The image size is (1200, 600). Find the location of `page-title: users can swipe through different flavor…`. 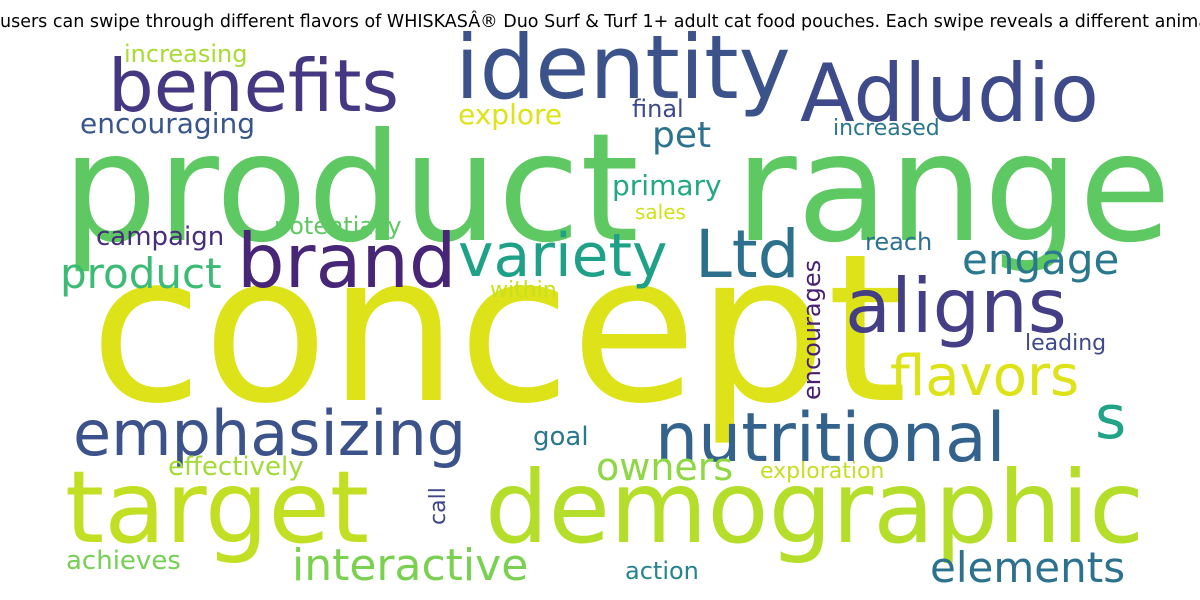

page-title: users can swipe through different flavor… is located at coordinates (600, 22).